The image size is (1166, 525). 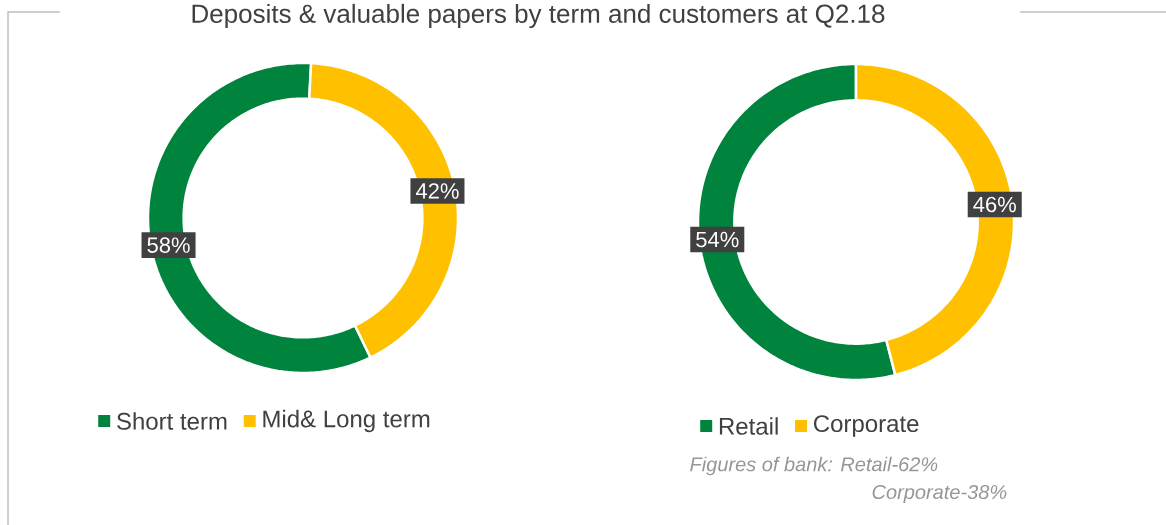 I want to click on legend-label: Mid& Long term, so click(x=346, y=421).